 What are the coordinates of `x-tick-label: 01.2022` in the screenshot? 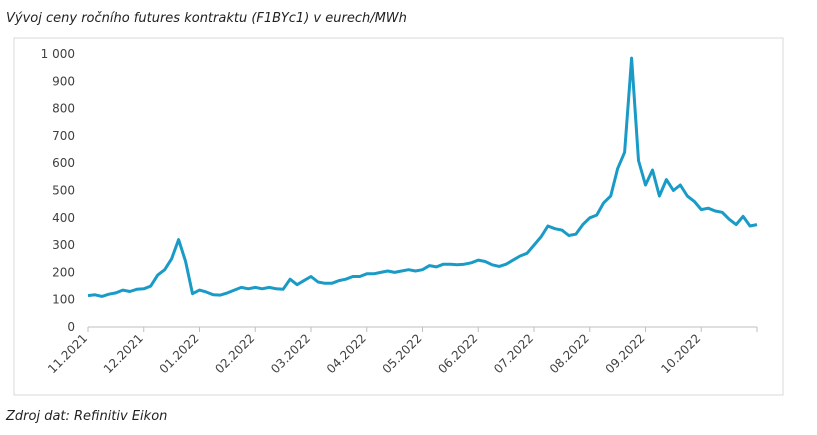 It's located at (179, 353).